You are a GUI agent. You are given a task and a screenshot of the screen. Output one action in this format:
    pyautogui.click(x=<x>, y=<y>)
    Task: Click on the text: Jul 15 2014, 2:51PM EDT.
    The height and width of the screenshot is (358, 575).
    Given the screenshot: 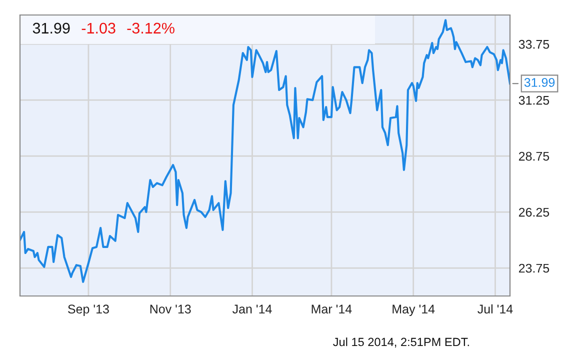 What is the action you would take?
    pyautogui.click(x=401, y=342)
    